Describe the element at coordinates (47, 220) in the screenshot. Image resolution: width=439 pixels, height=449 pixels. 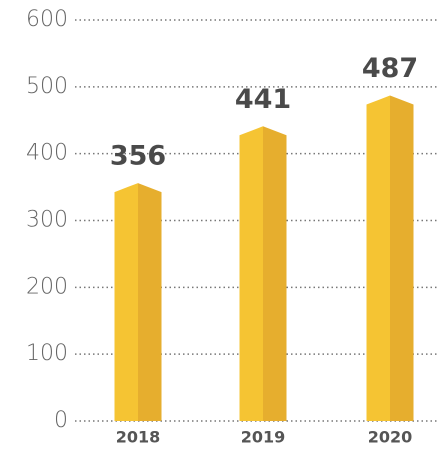
I see `y-tick-label: 300` at that location.